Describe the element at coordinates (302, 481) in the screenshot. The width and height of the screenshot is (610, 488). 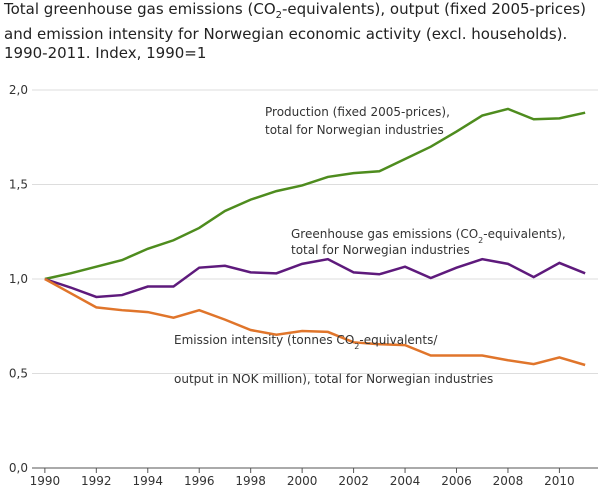
I see `x-tick-label: 2000` at that location.